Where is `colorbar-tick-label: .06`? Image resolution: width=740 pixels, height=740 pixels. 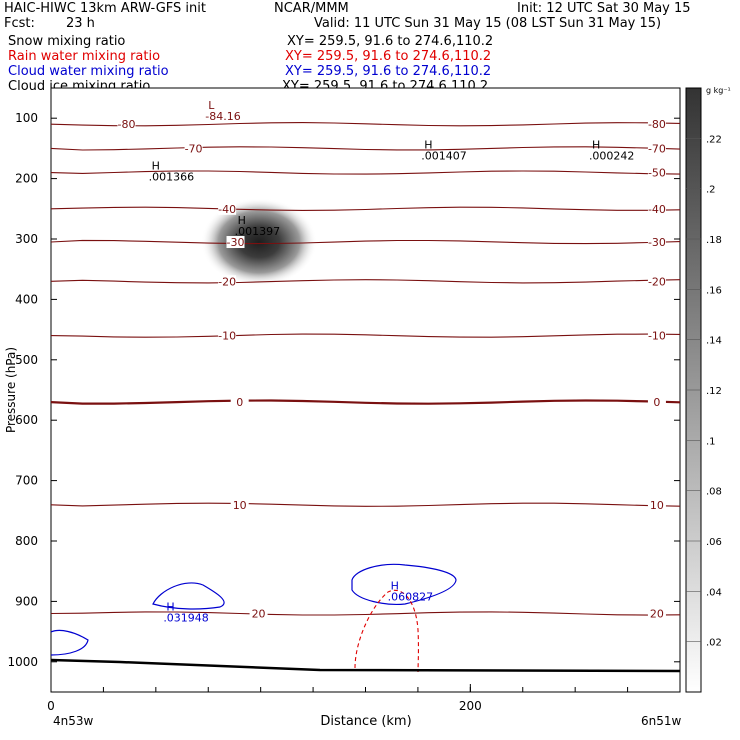
colorbar-tick-label: .06 is located at coordinates (714, 542).